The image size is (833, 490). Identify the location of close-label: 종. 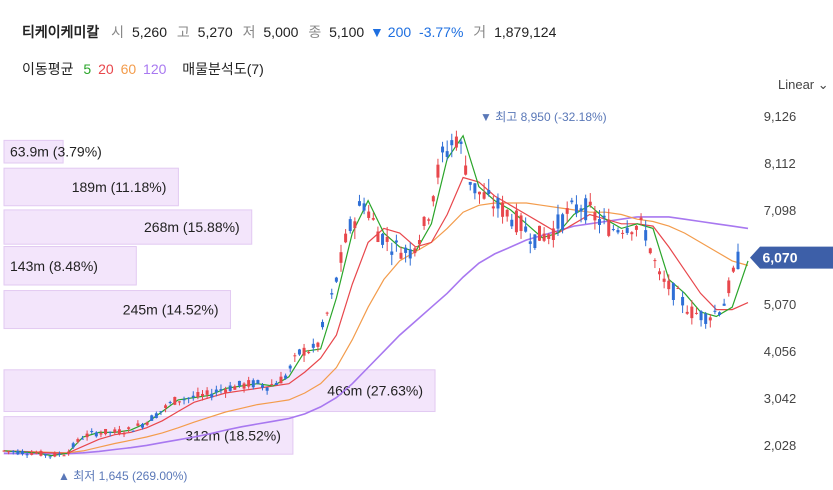
(315, 32).